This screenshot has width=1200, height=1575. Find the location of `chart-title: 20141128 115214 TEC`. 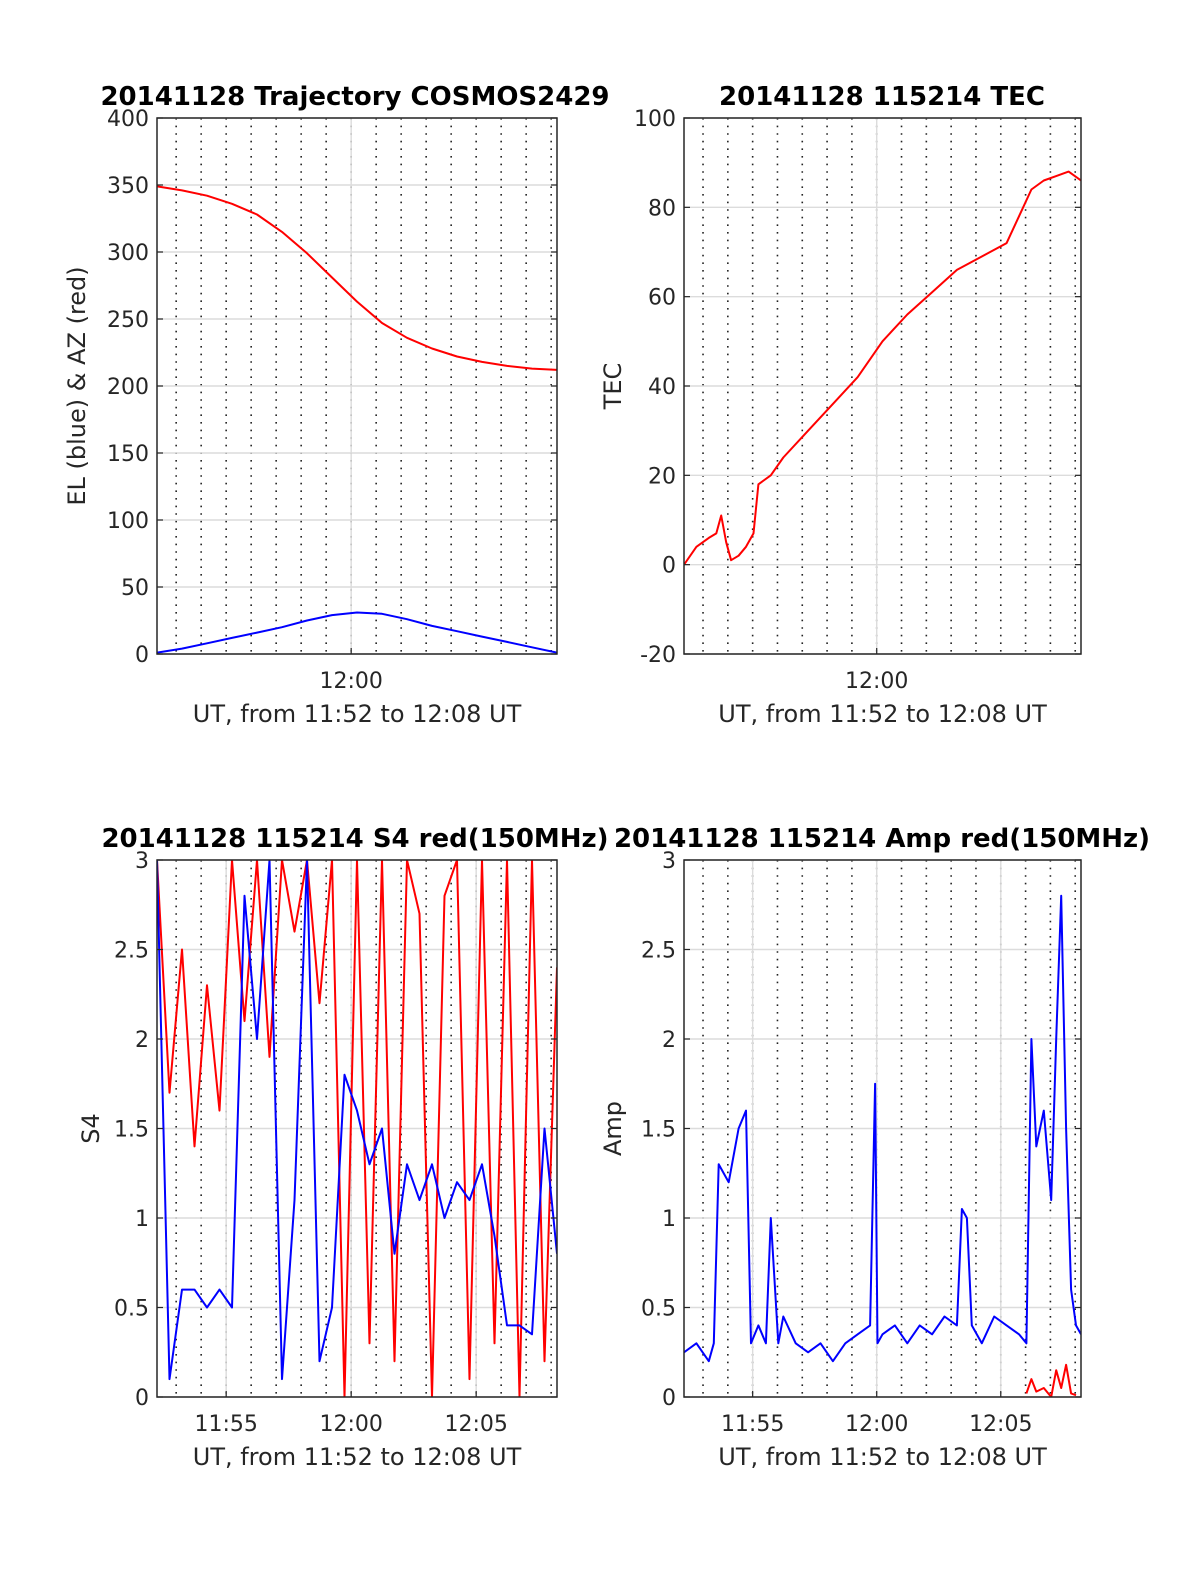

chart-title: 20141128 115214 TEC is located at coordinates (882, 97).